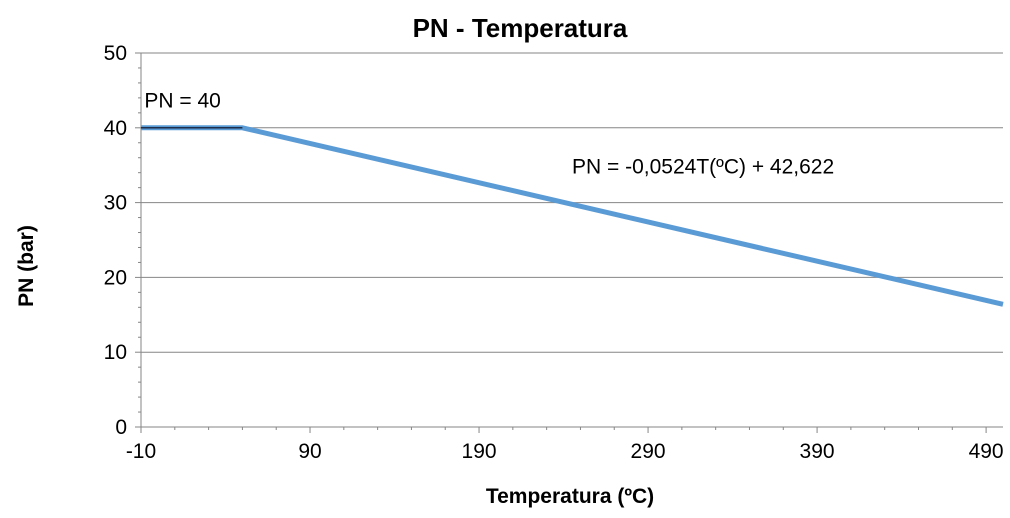 The width and height of the screenshot is (1010, 518). I want to click on x-tick-label: 90, so click(309, 451).